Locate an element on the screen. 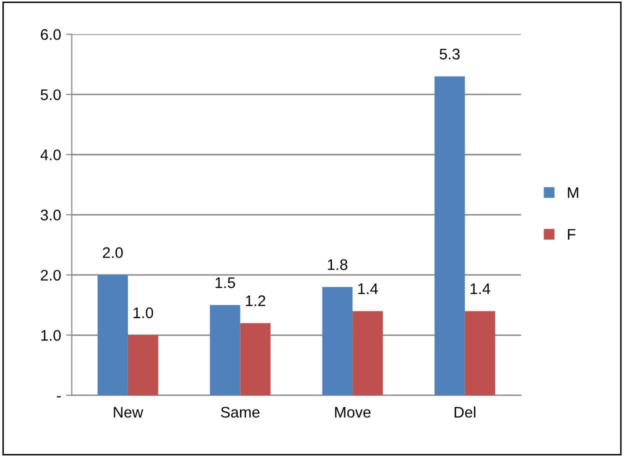  legend-label: M is located at coordinates (573, 192).